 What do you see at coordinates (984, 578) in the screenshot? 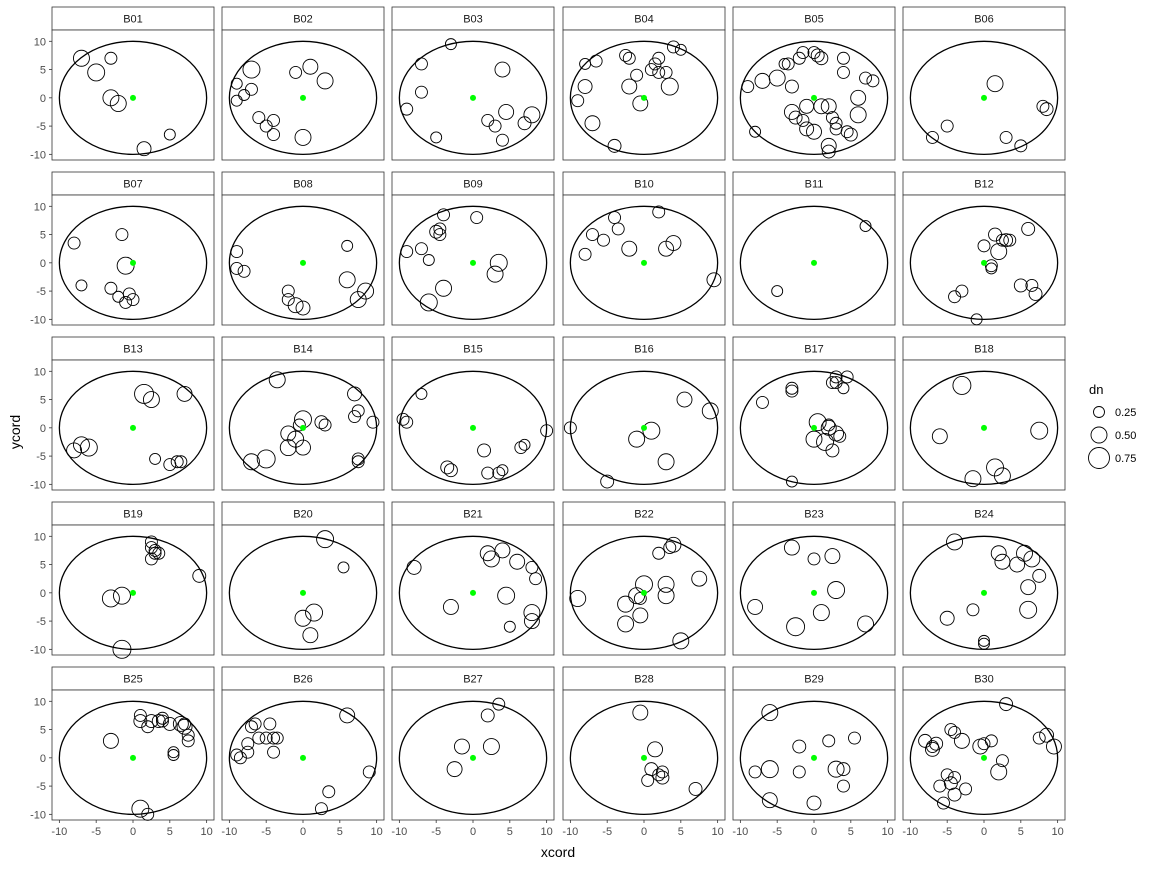
I see `facet-panel: B24` at bounding box center [984, 578].